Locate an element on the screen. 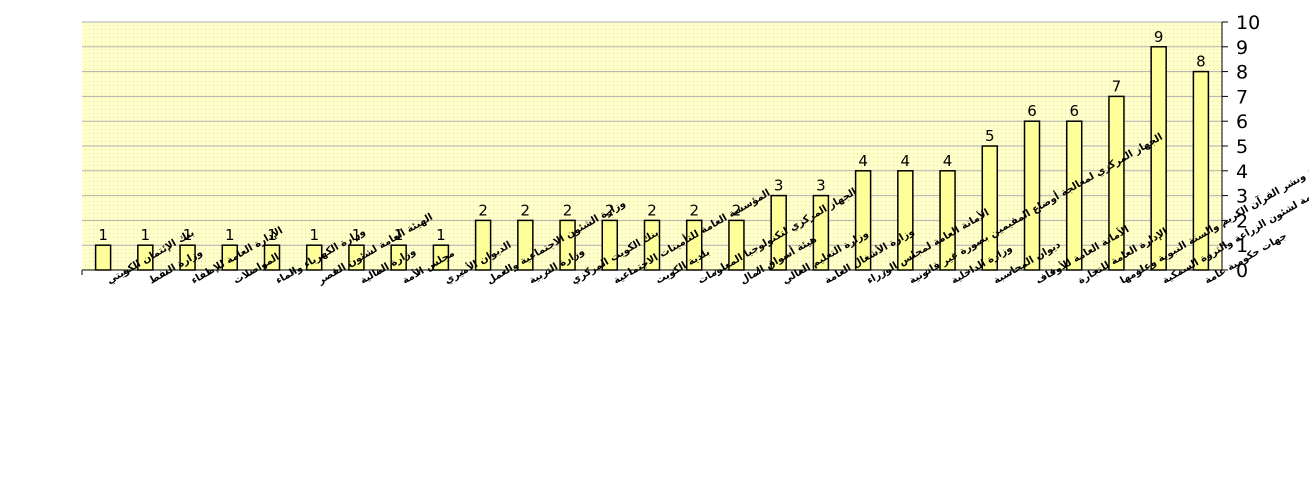  y-tick-label: 4 is located at coordinates (1242, 172).